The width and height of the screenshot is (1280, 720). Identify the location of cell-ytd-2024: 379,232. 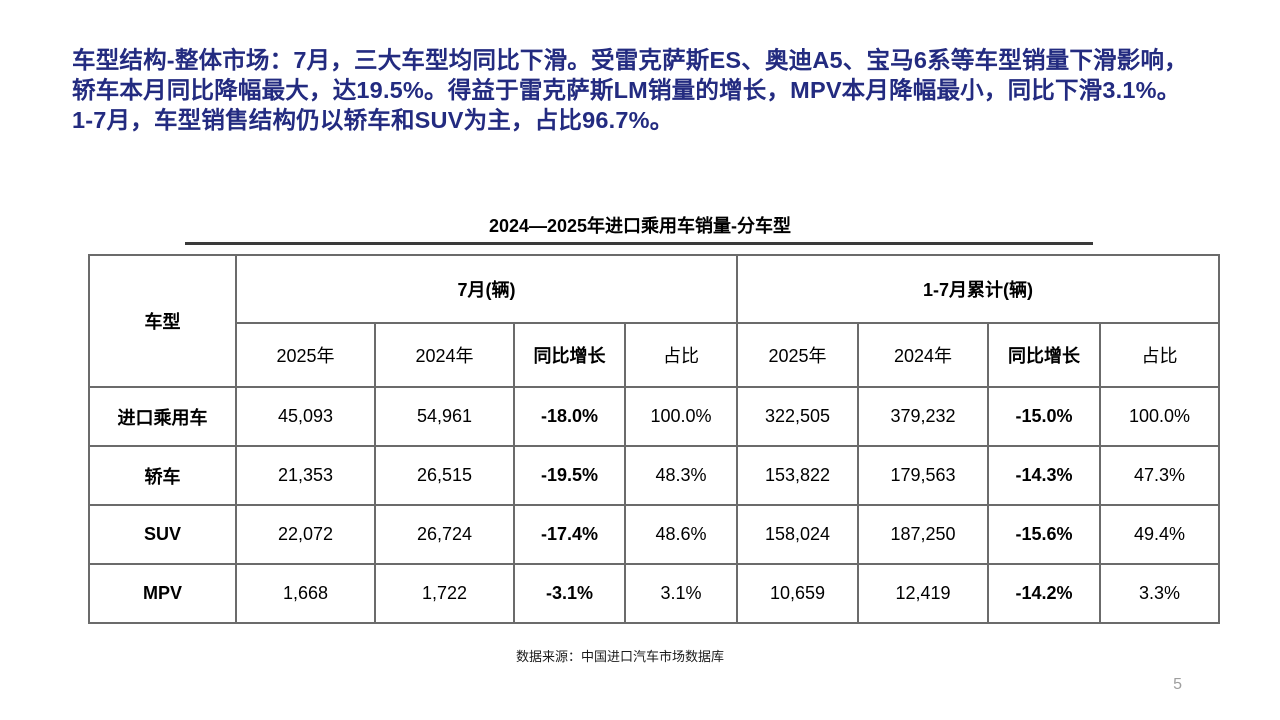
(923, 416).